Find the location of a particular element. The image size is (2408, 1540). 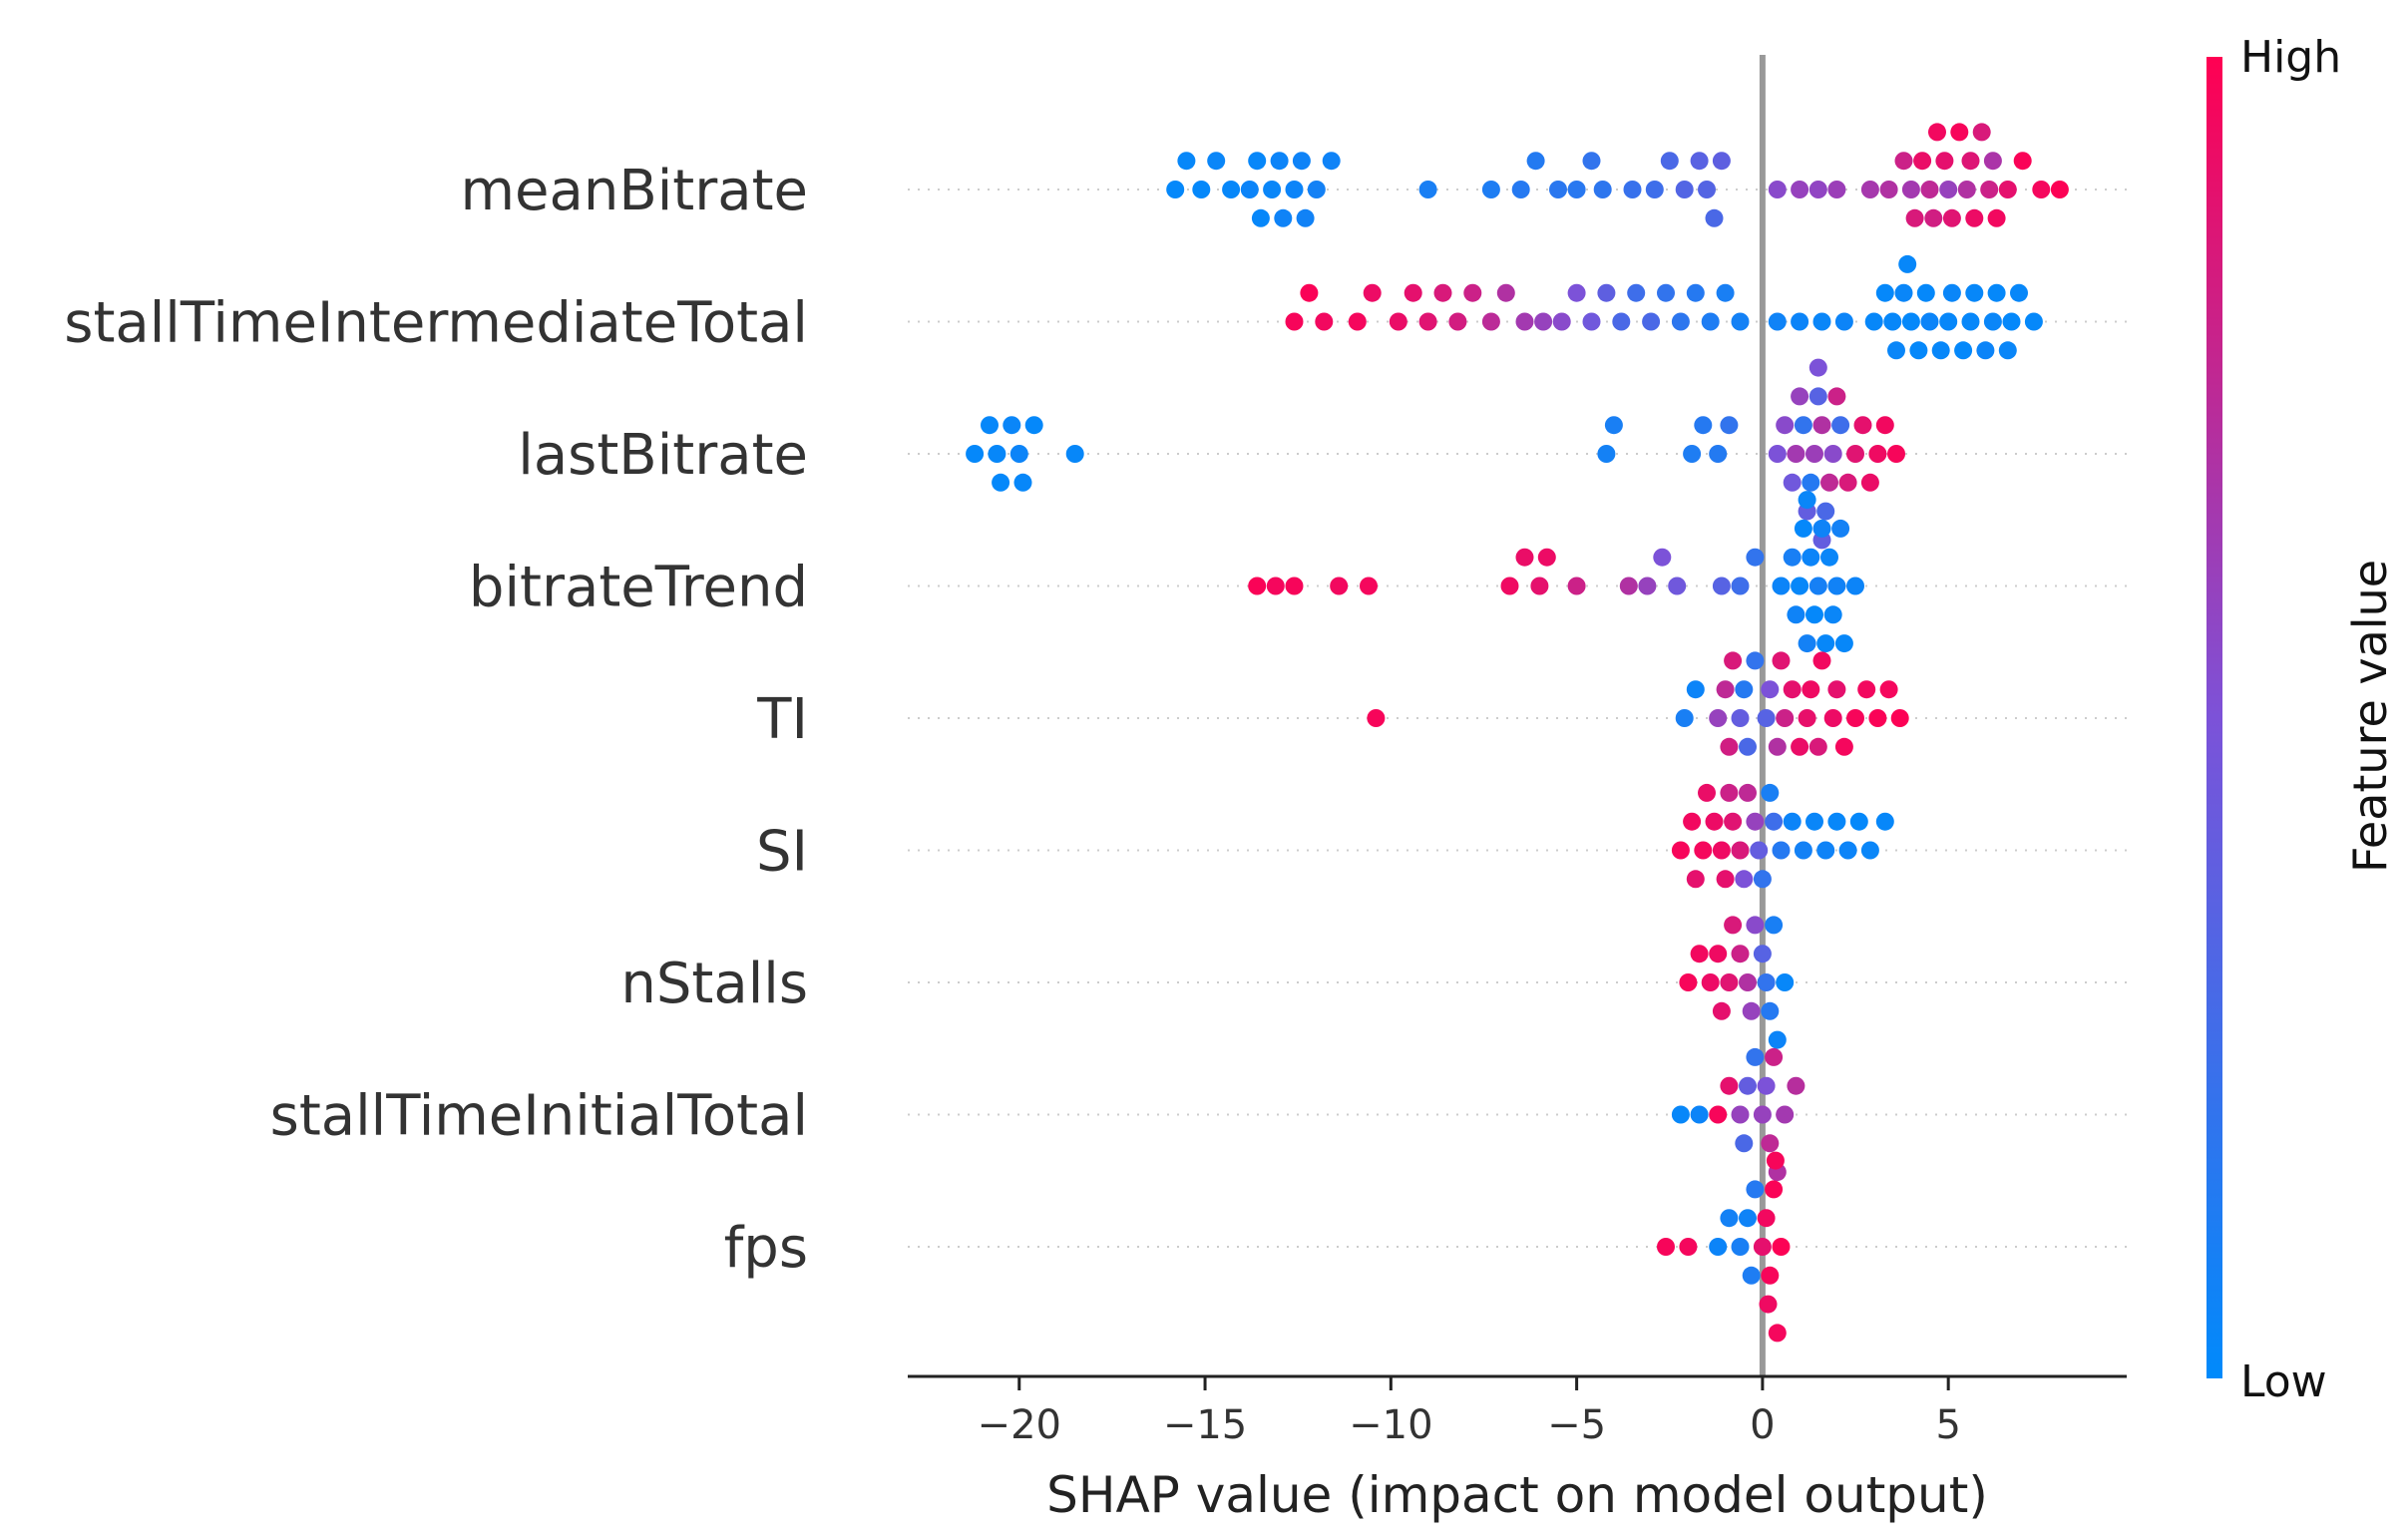

feature-label: stallTimeIntermediateTotal is located at coordinates (436, 323).